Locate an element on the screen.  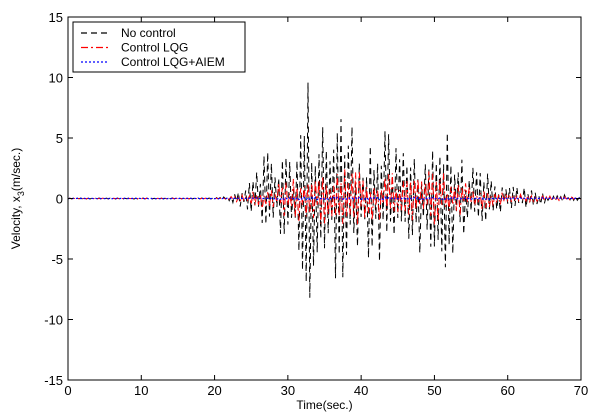
y-tick-label: -15 is located at coordinates (53, 380).